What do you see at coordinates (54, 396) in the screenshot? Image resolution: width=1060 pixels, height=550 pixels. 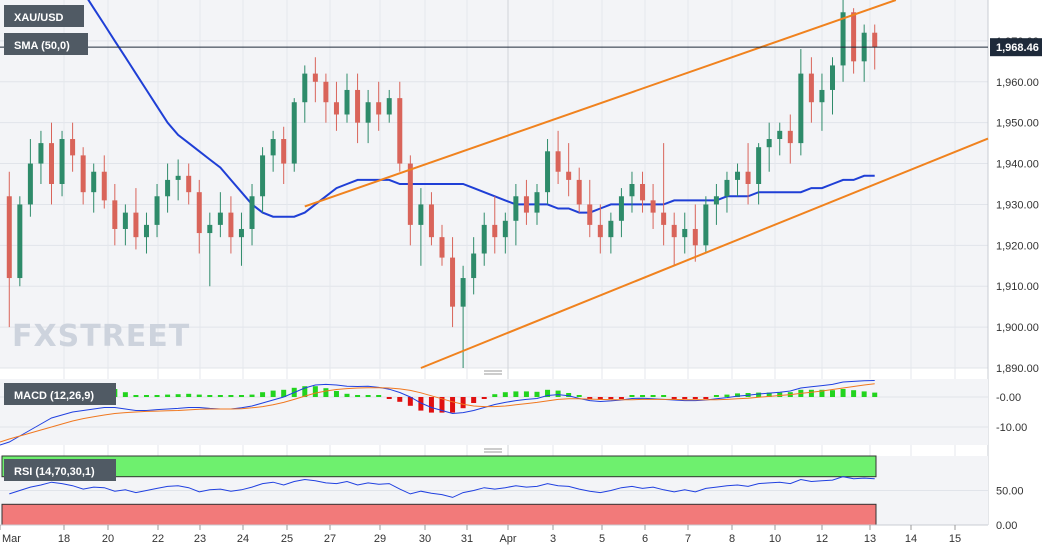 I see `svg-text: MACD (12,26,9)` at bounding box center [54, 396].